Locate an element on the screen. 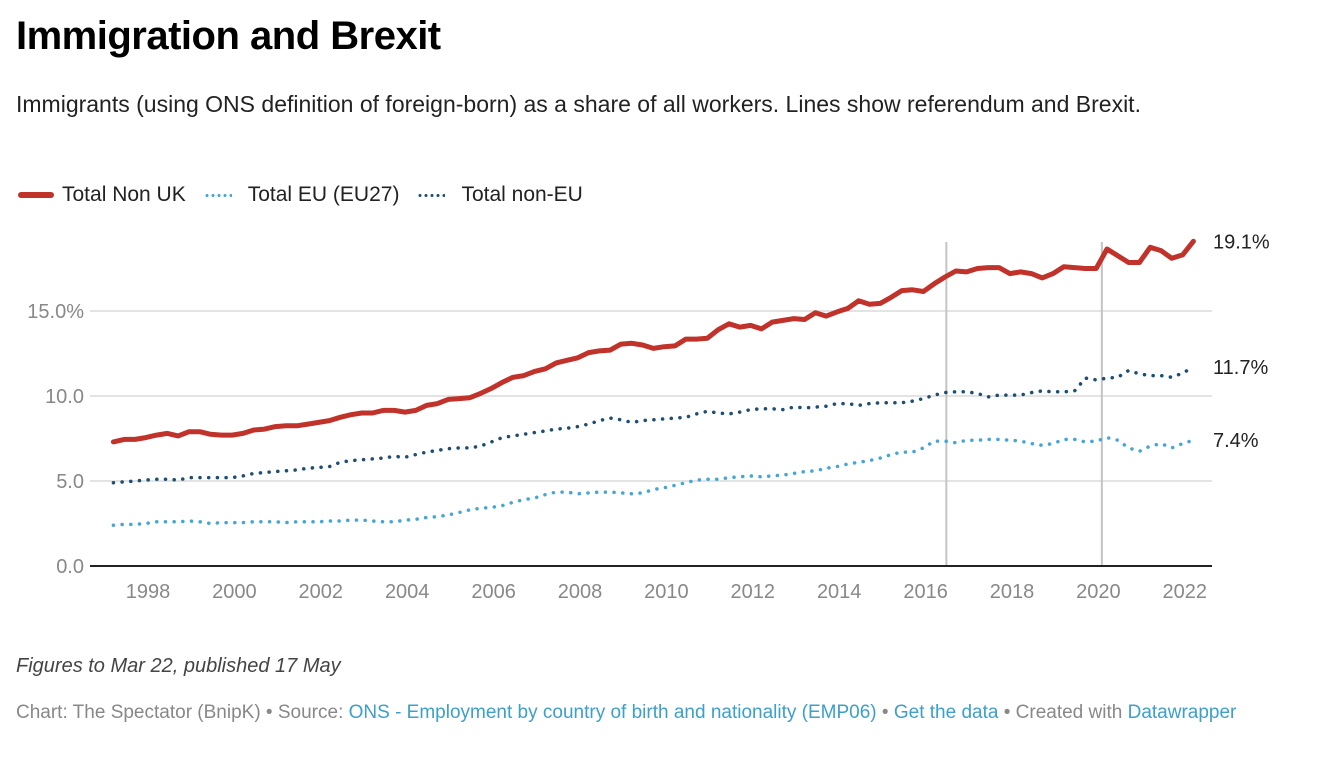 This screenshot has height=780, width=1322. legend-item-total-eu: Total EU (EU27) is located at coordinates (301, 195).